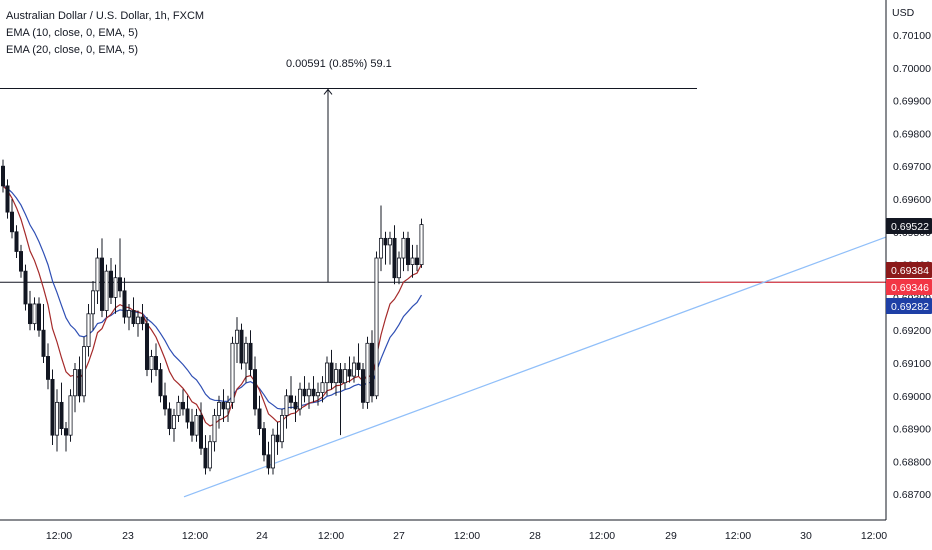 This screenshot has height=550, width=932. I want to click on x-tick-label: 27, so click(399, 536).